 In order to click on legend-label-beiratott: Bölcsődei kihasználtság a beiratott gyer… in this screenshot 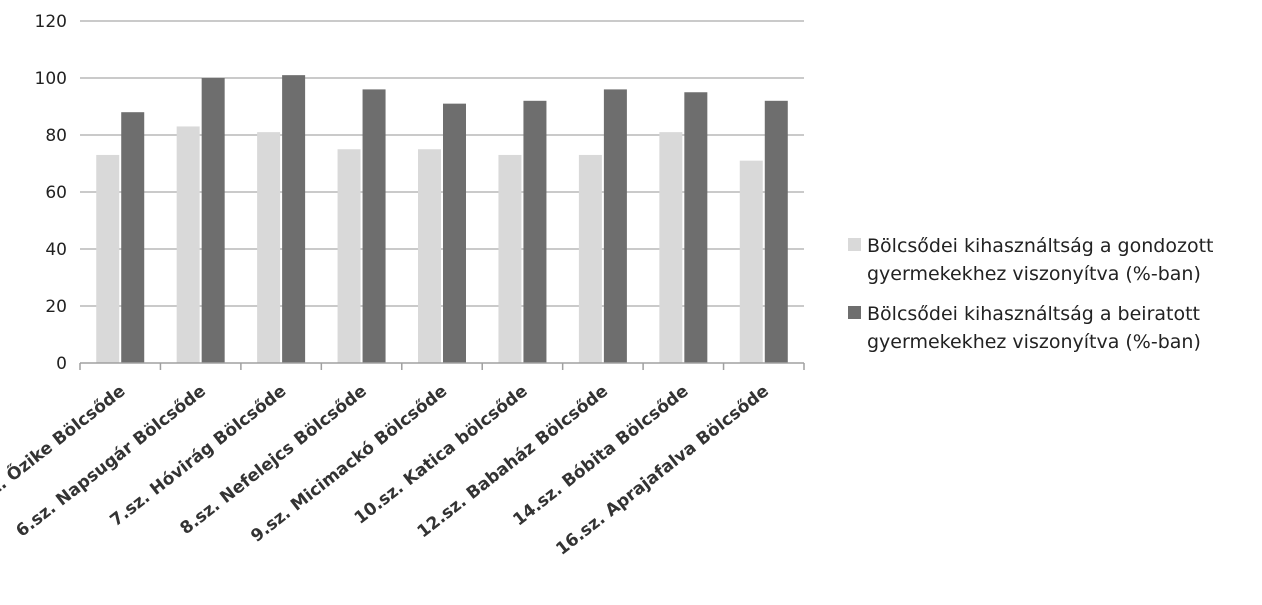, I will do `click(1034, 328)`.